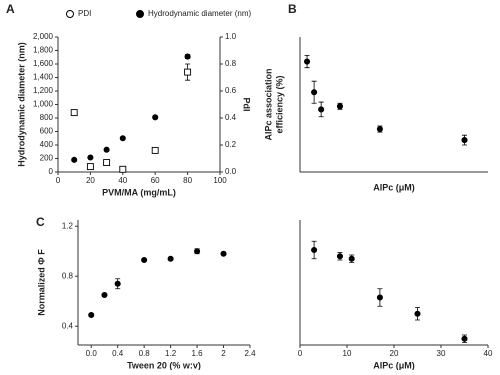 The width and height of the screenshot is (500, 375). Describe the element at coordinates (268, 104) in the screenshot. I see `y-axis-label: AlPc association` at that location.